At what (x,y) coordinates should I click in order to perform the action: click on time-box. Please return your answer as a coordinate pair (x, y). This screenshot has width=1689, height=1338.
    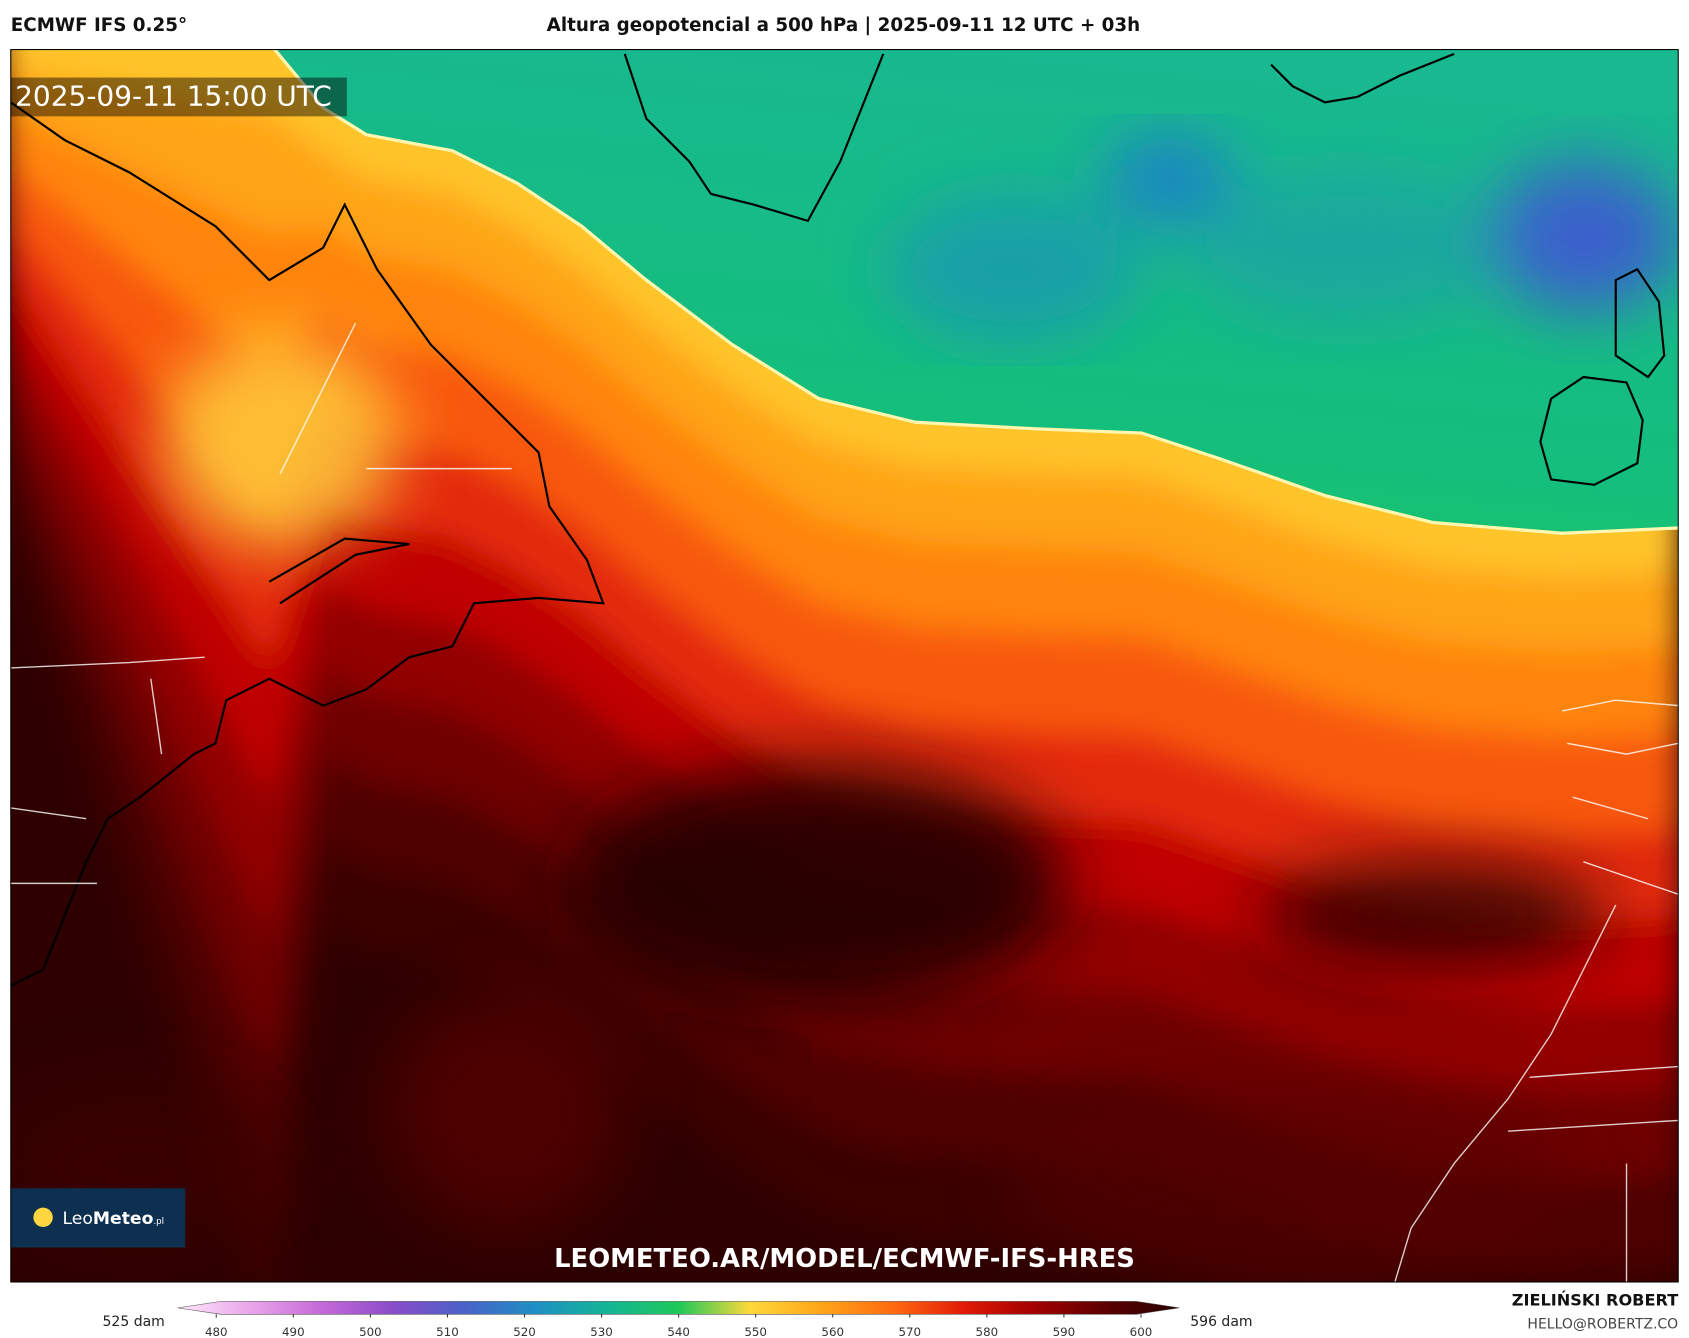
    Looking at the image, I should click on (178, 97).